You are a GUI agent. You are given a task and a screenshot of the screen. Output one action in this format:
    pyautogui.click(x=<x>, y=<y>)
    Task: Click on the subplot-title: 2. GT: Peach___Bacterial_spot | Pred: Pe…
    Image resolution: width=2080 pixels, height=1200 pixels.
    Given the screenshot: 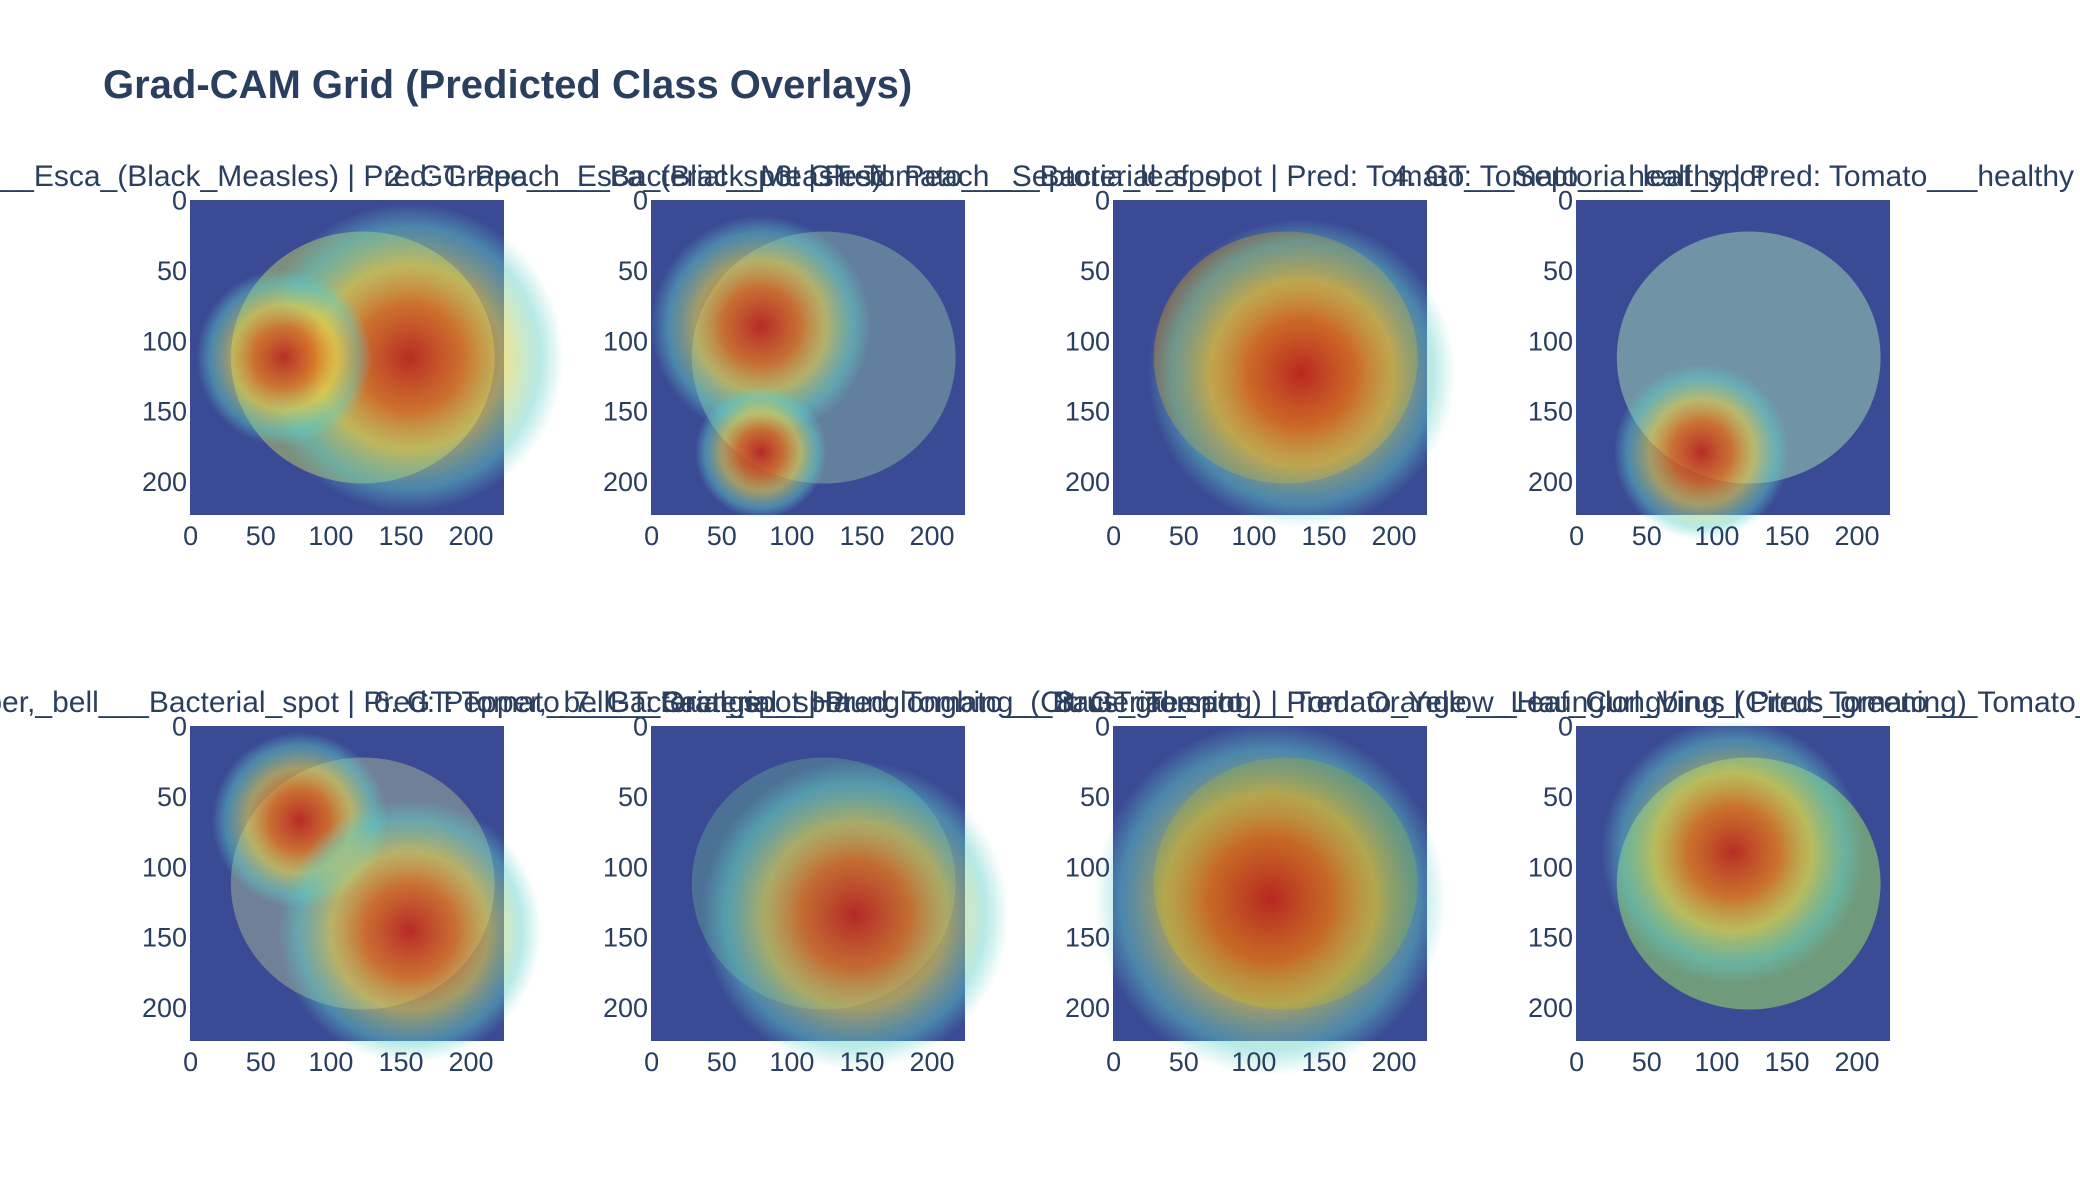 What is the action you would take?
    pyautogui.click(x=808, y=176)
    